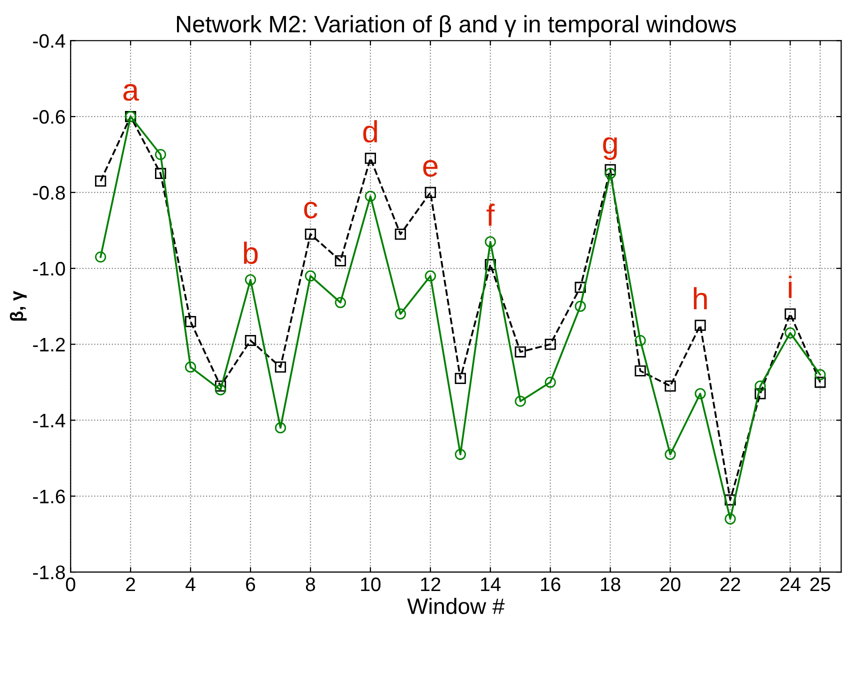 Image resolution: width=861 pixels, height=677 pixels. Describe the element at coordinates (191, 585) in the screenshot. I see `x-tick-label: 4` at that location.